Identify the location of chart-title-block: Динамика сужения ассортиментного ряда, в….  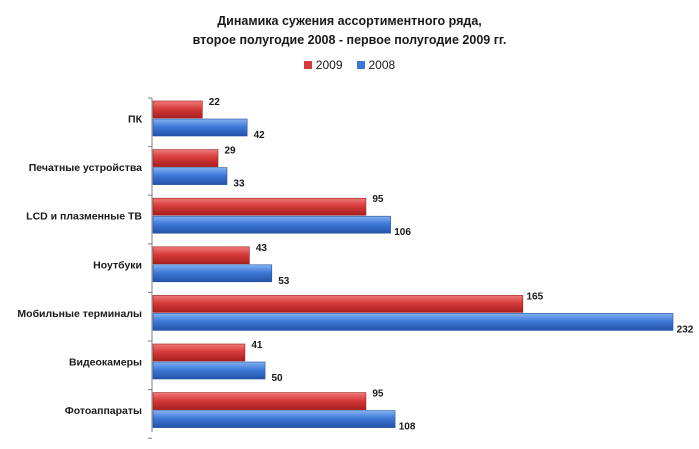
(349, 31).